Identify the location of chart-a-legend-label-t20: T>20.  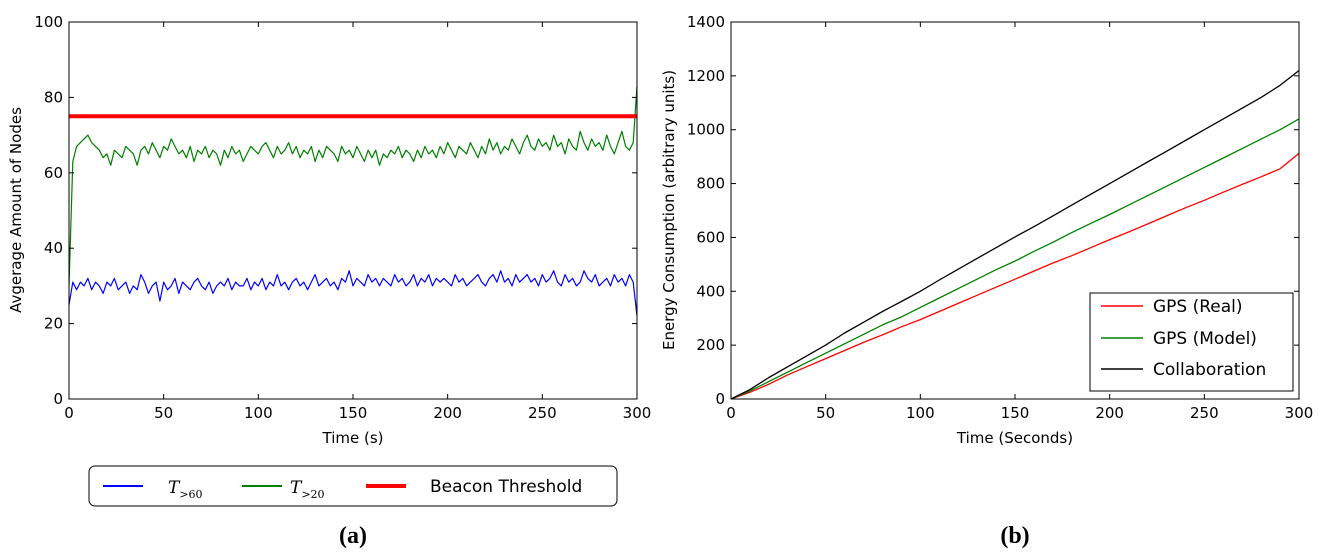
(307, 489).